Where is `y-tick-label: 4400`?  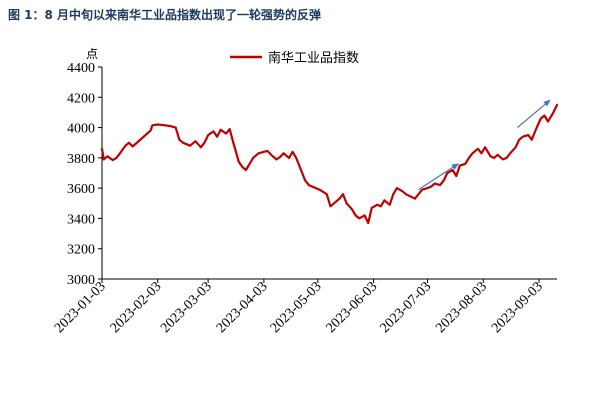 y-tick-label: 4400 is located at coordinates (81, 68).